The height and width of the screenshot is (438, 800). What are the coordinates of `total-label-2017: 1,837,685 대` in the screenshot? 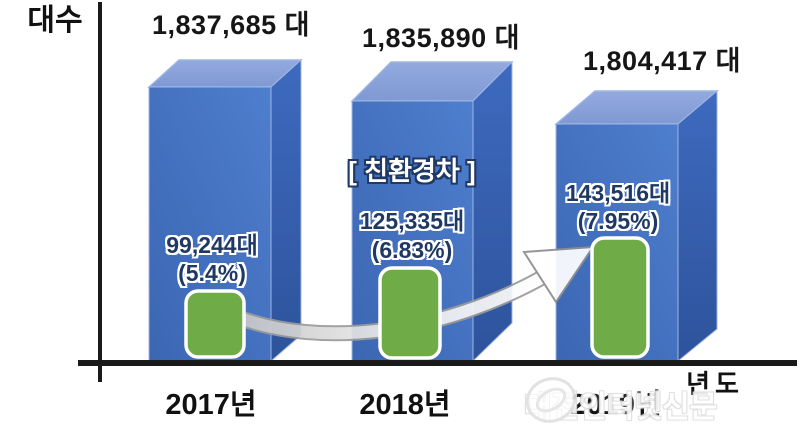 It's located at (231, 25).